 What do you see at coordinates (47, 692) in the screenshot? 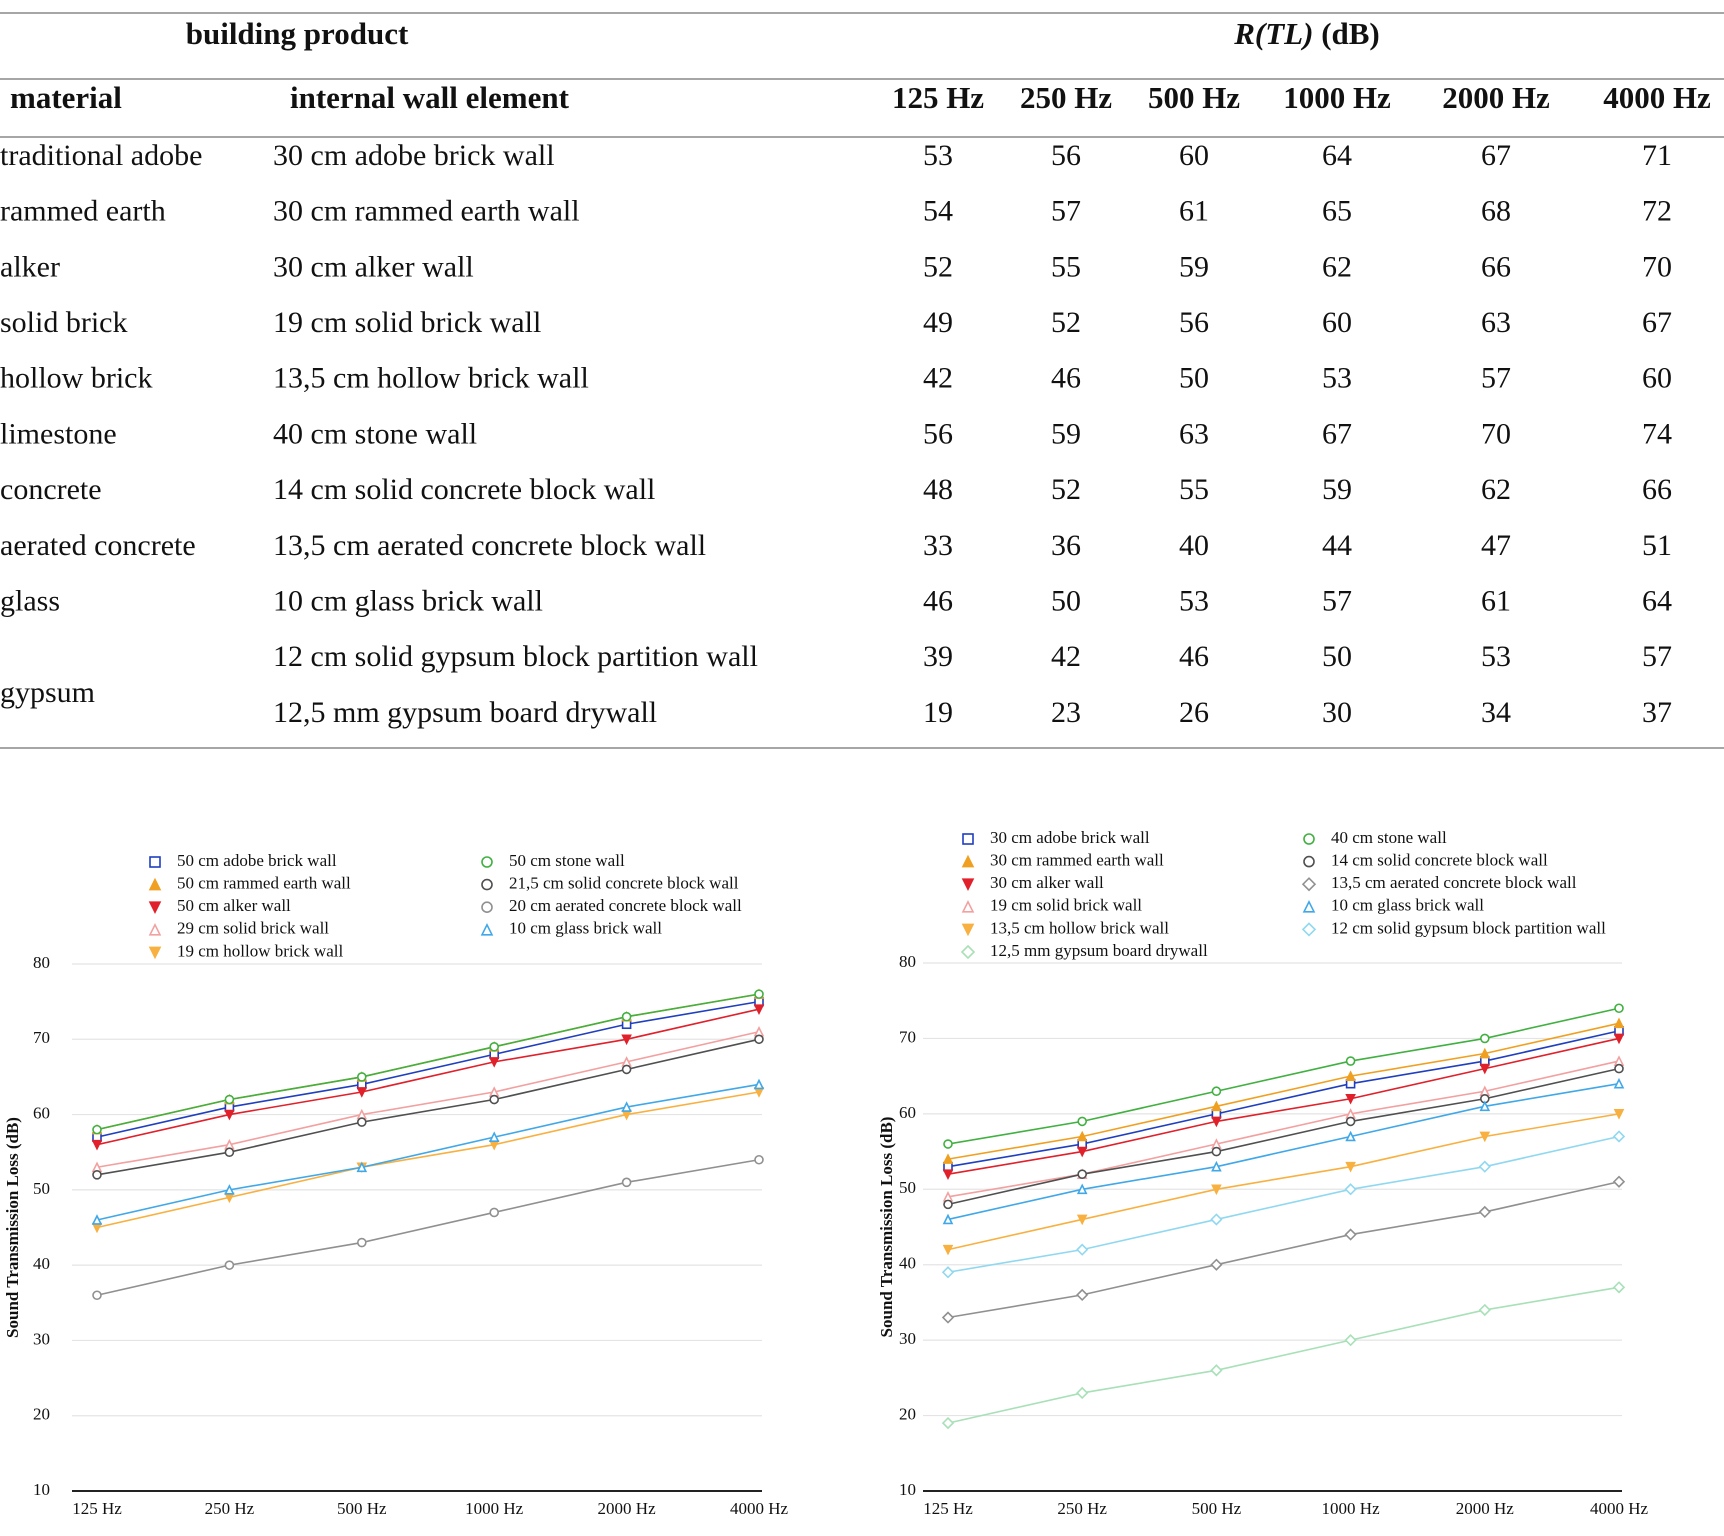
I see `material-cell: gypsum` at bounding box center [47, 692].